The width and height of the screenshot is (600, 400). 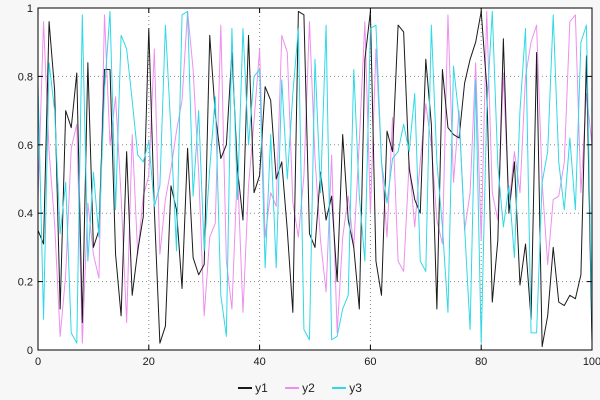 What do you see at coordinates (25, 180) in the screenshot?
I see `y-axis-labels: 0 0.2 0.4 0.6 0.8 1` at bounding box center [25, 180].